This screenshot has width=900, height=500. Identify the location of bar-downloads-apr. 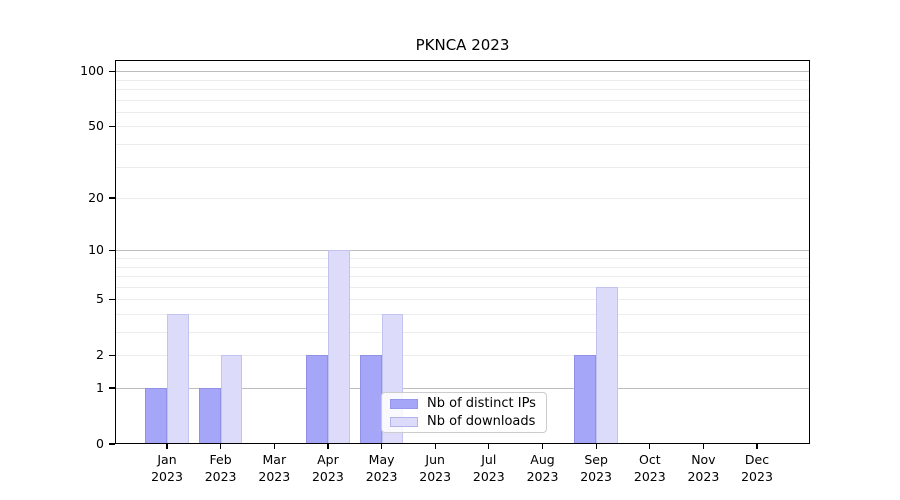
(338, 347).